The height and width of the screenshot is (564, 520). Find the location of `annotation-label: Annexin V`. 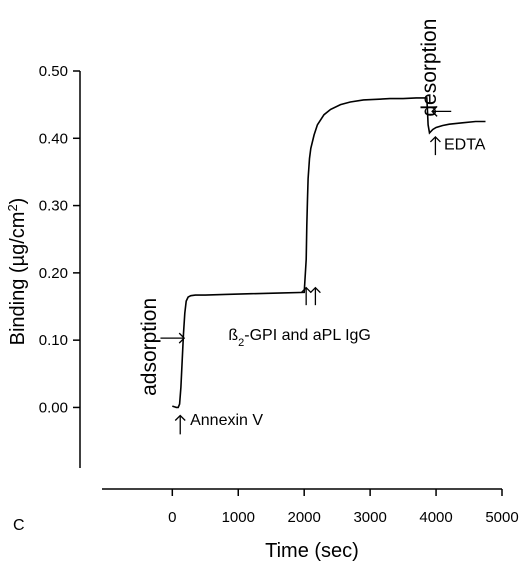

annotation-label: Annexin V is located at coordinates (226, 420).